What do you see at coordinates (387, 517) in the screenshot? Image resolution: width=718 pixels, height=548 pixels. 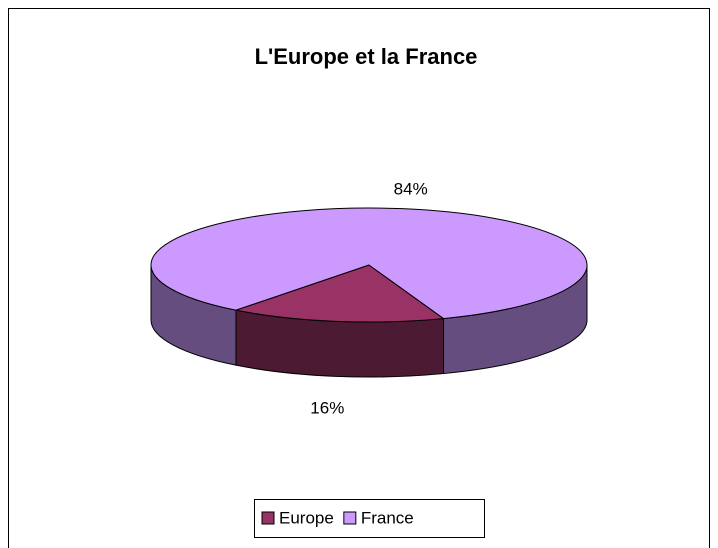 I see `legend-label: France` at bounding box center [387, 517].